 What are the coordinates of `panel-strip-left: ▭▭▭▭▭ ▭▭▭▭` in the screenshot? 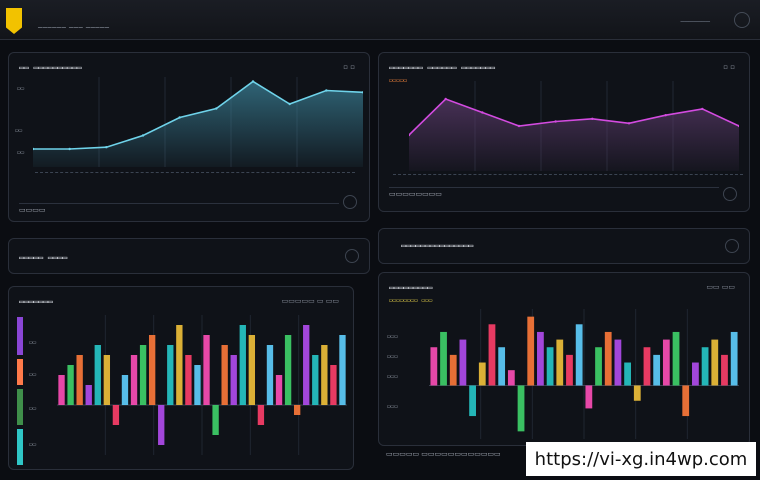 It's located at (189, 256).